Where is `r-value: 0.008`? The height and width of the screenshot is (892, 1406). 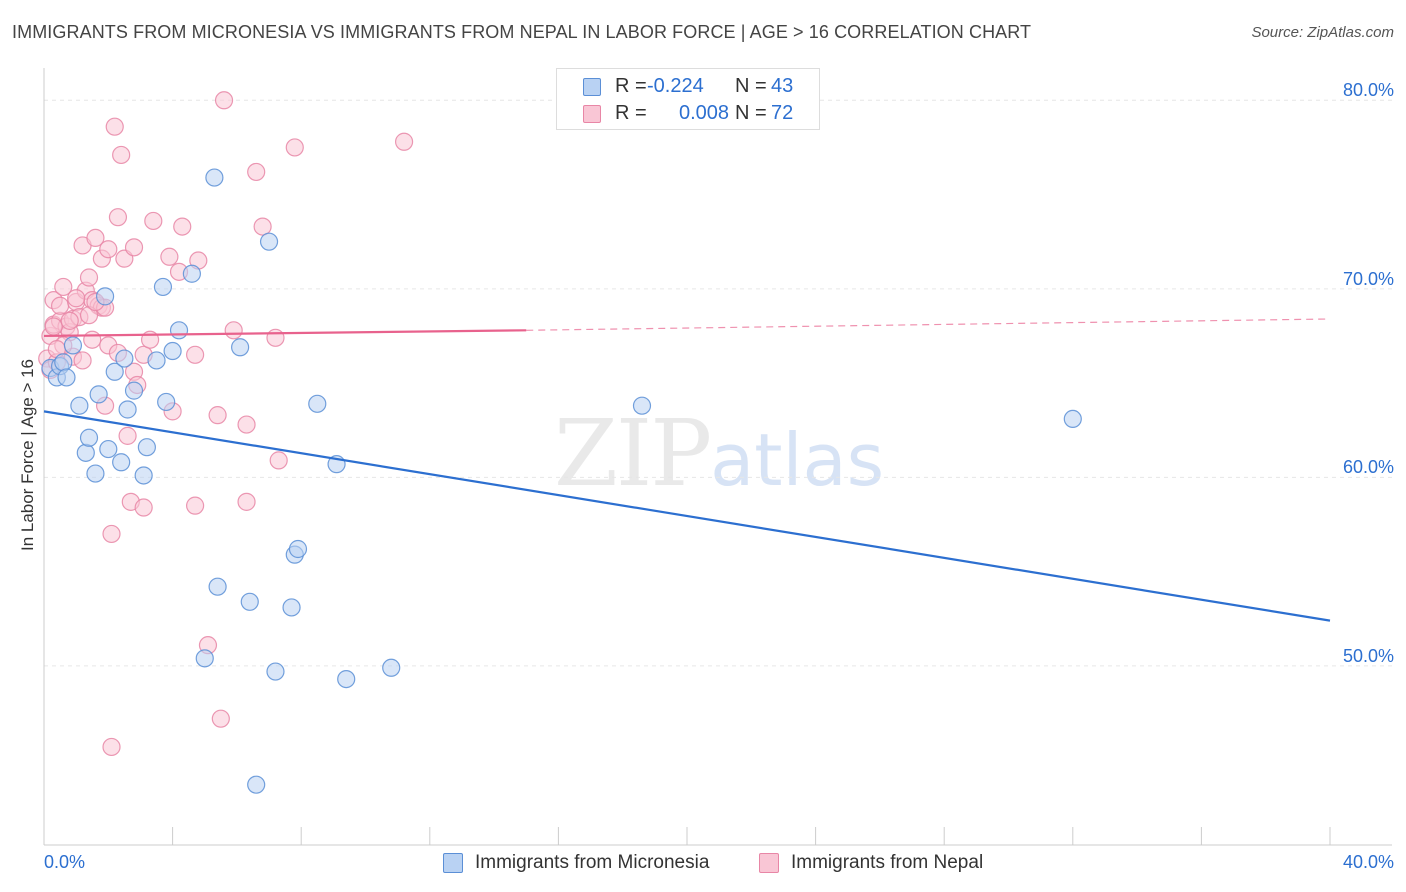
r-value: 0.008 is located at coordinates (704, 113).